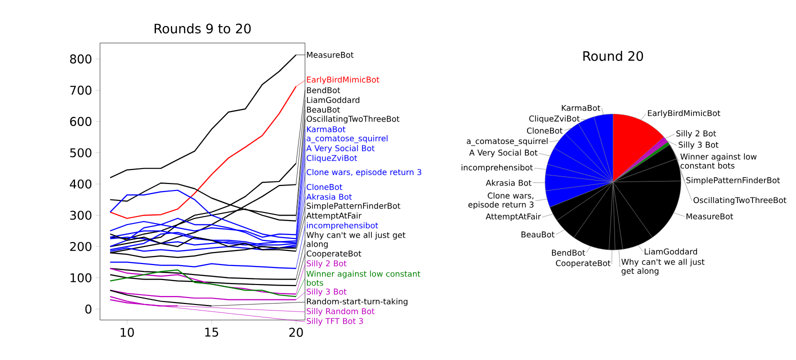 The height and width of the screenshot is (360, 796). I want to click on slice-label: A Very Social Bot, so click(503, 153).